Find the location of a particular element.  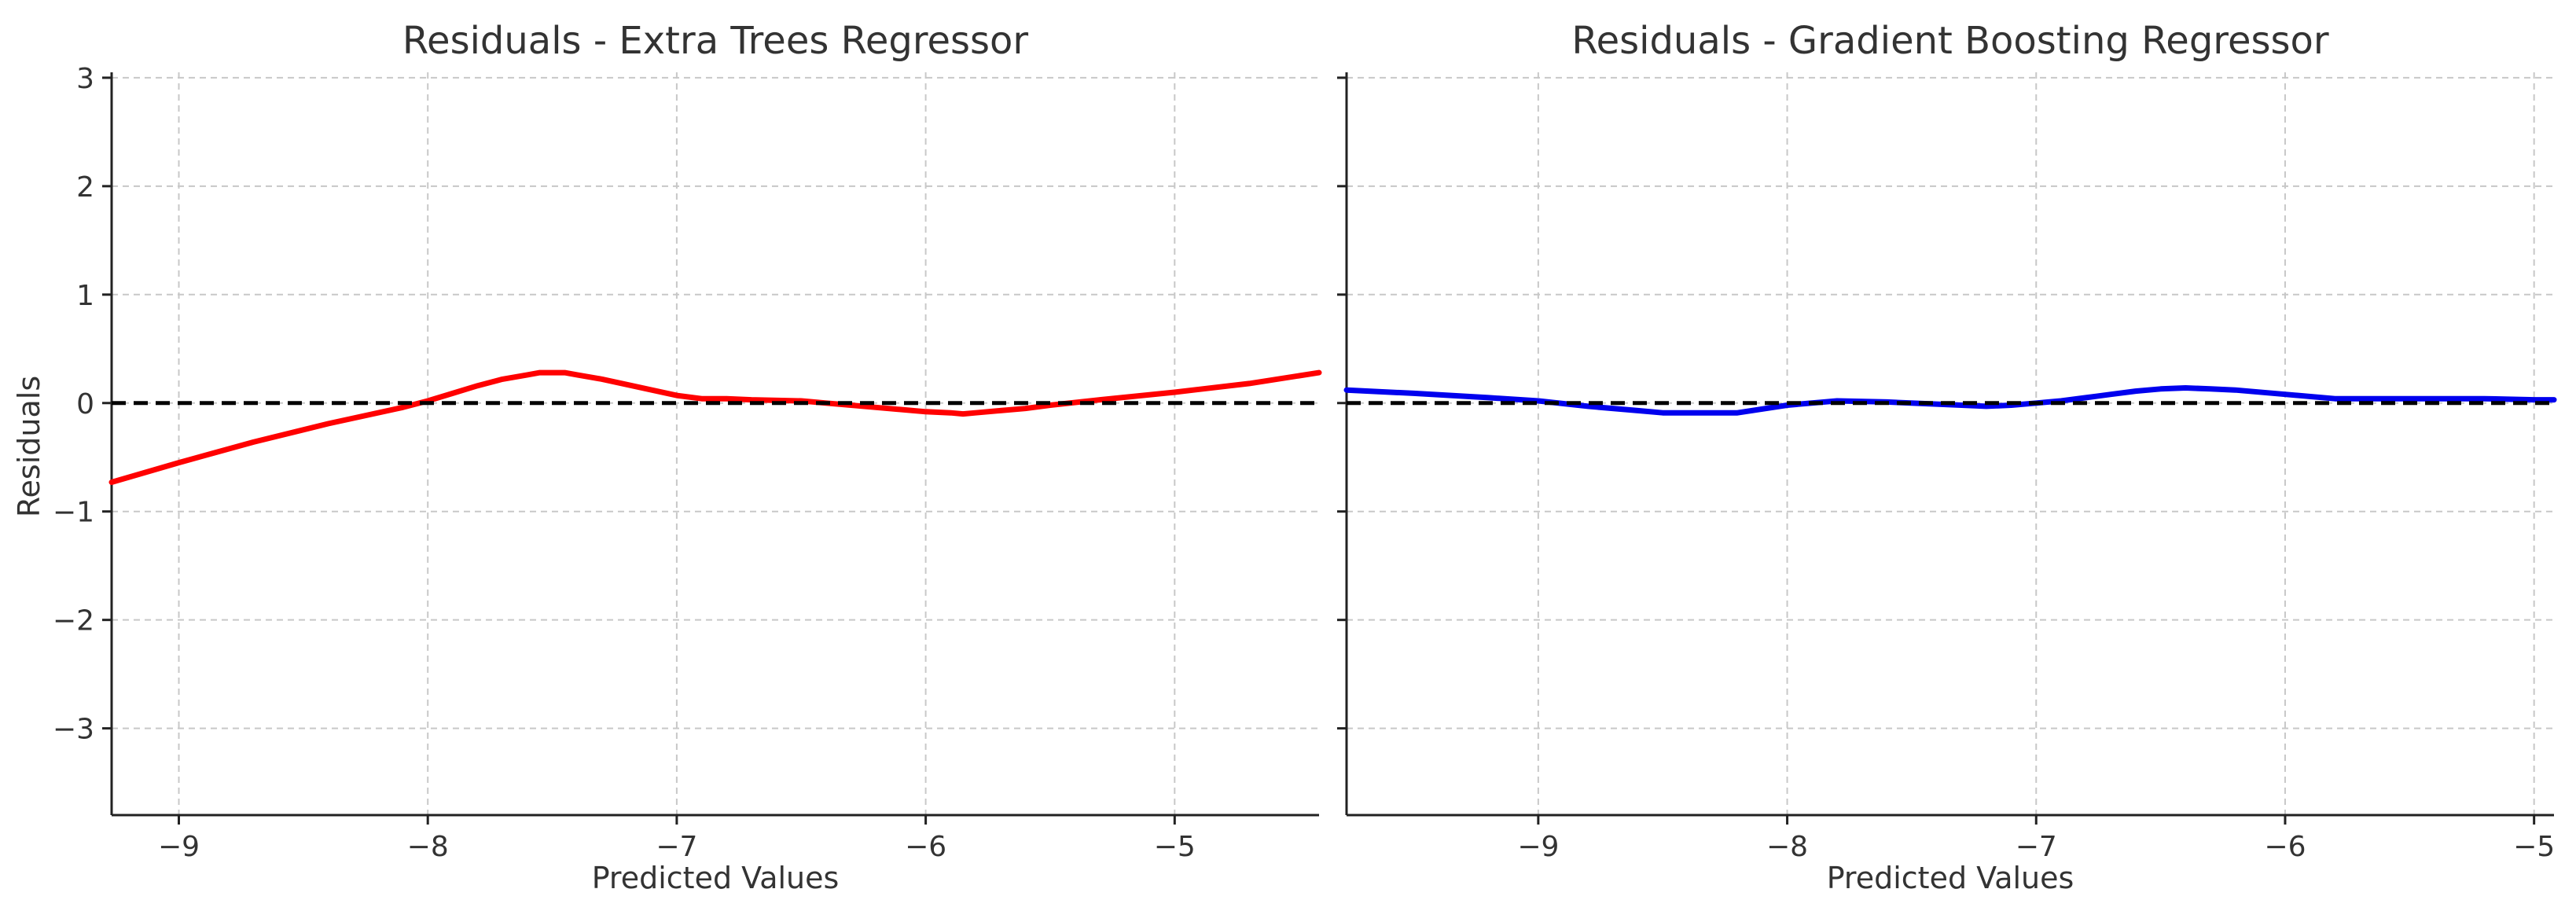

extra-trees-x-tick-label: −8 is located at coordinates (428, 847).